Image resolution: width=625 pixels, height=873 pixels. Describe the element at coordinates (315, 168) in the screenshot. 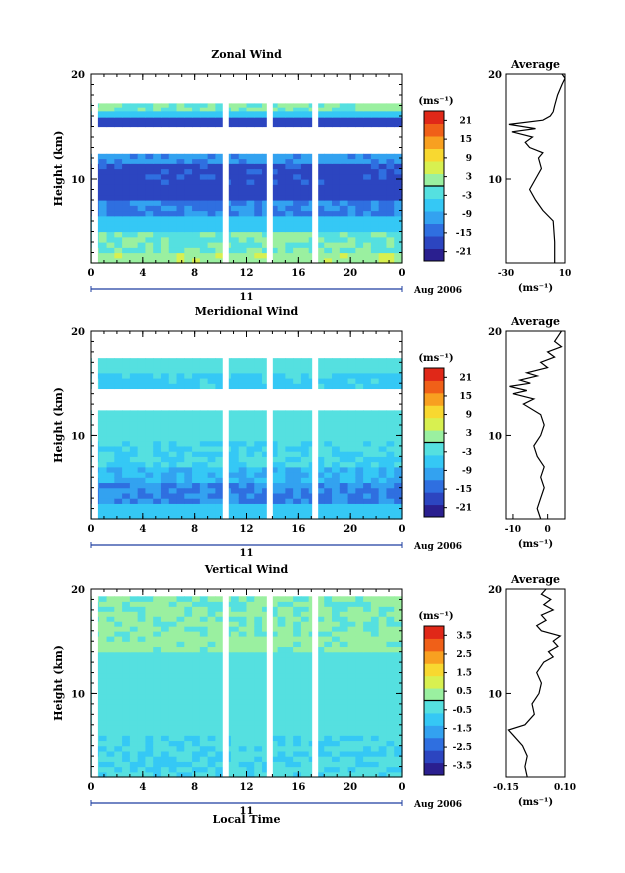

I see `data-gap` at that location.